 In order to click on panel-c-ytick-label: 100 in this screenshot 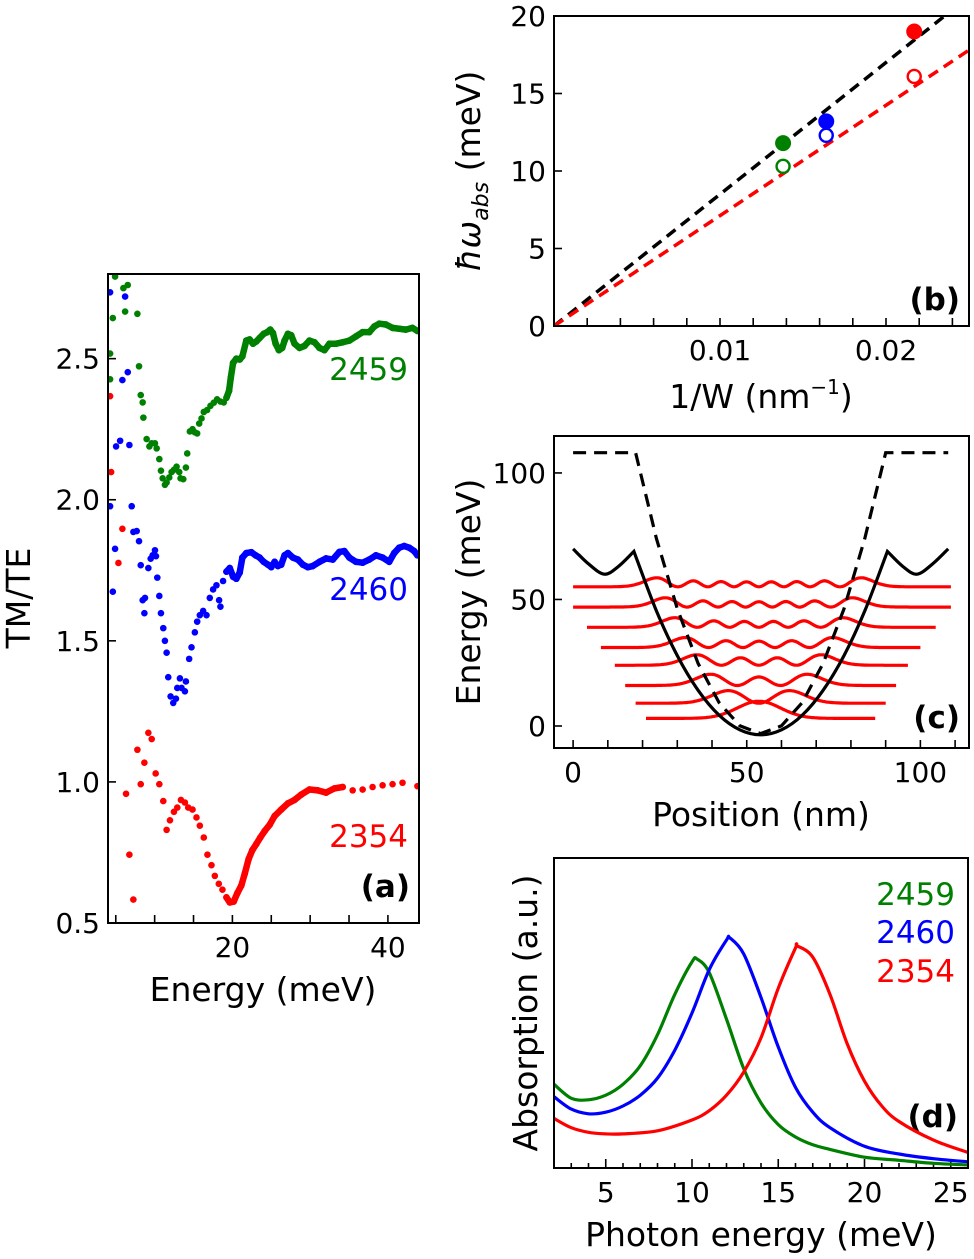, I will do `click(519, 473)`.